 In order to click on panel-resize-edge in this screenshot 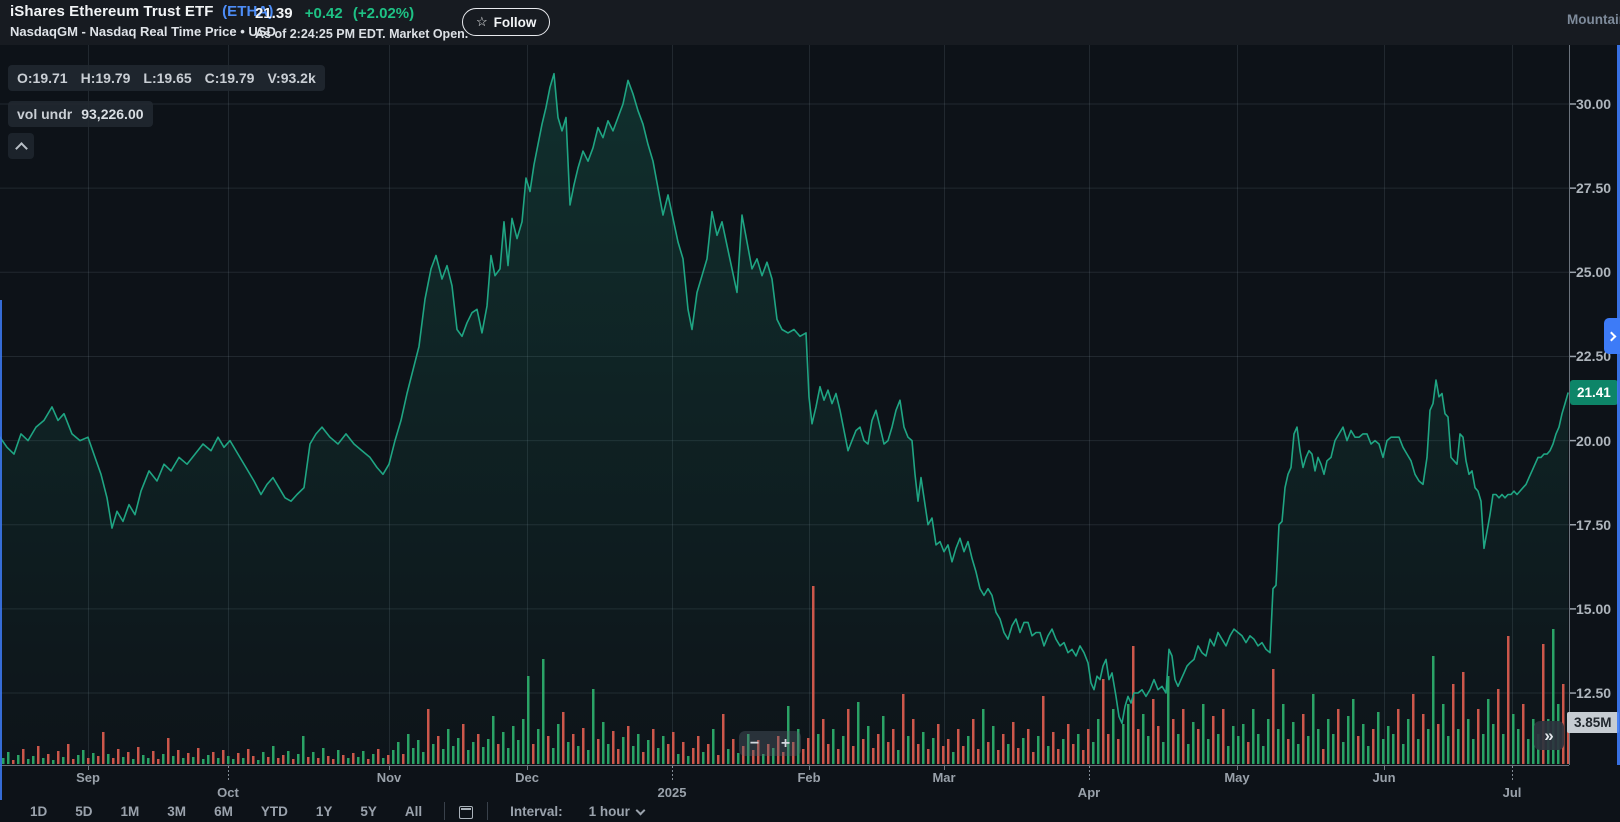, I will do `click(1618, 405)`.